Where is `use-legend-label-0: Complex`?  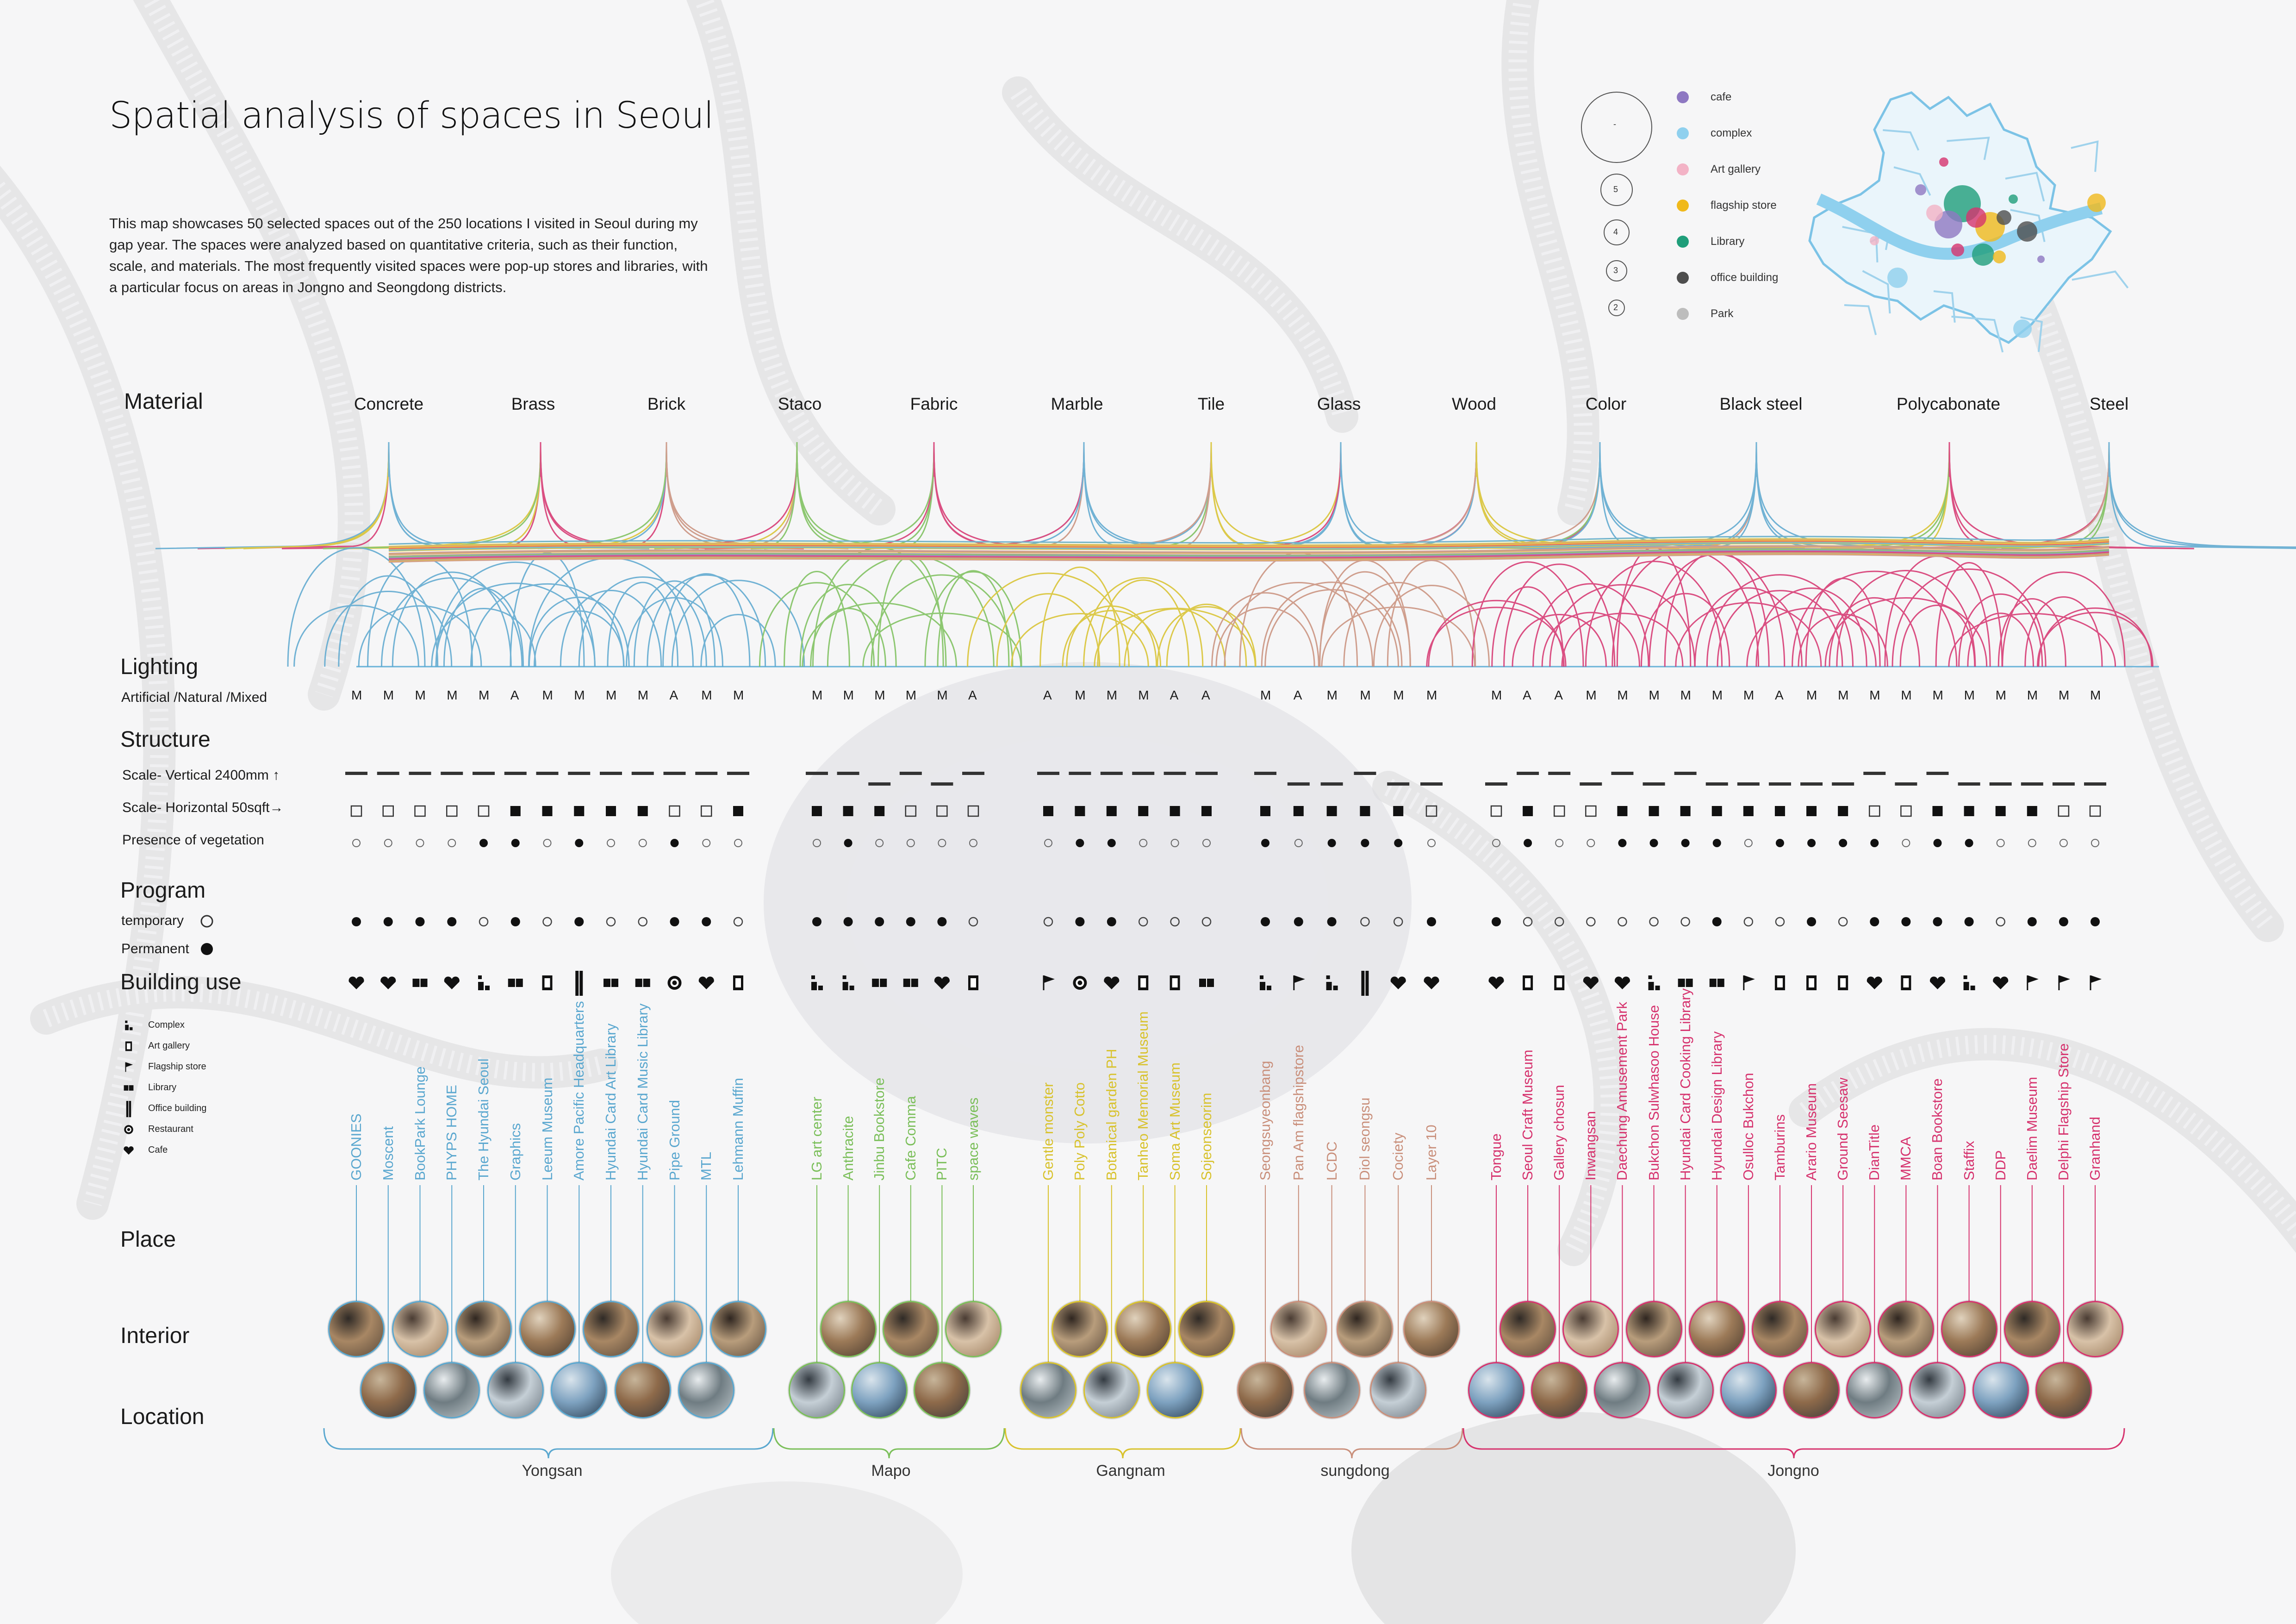 use-legend-label-0: Complex is located at coordinates (166, 1025).